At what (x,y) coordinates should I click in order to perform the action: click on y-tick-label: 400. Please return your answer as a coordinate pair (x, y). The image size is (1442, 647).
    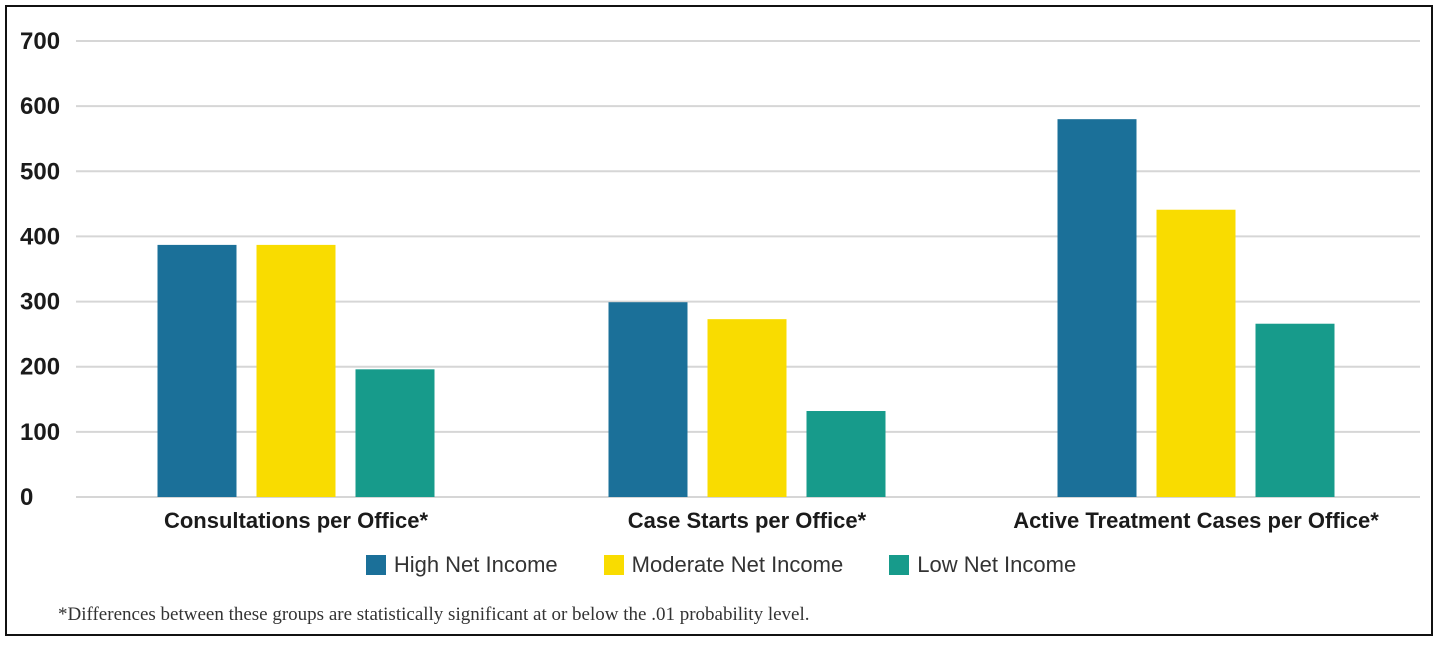
    Looking at the image, I should click on (40, 236).